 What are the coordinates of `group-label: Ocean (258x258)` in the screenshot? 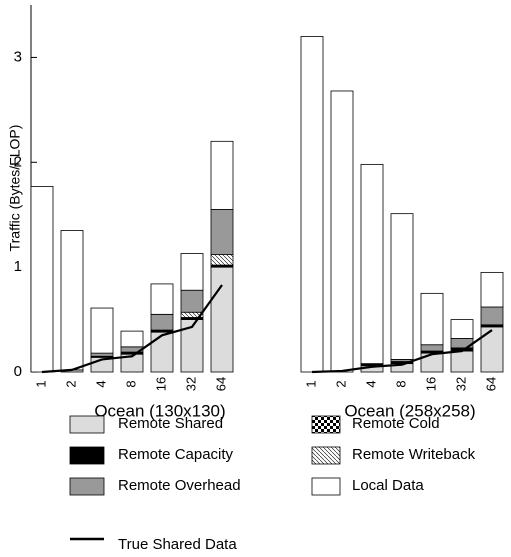 It's located at (409, 410).